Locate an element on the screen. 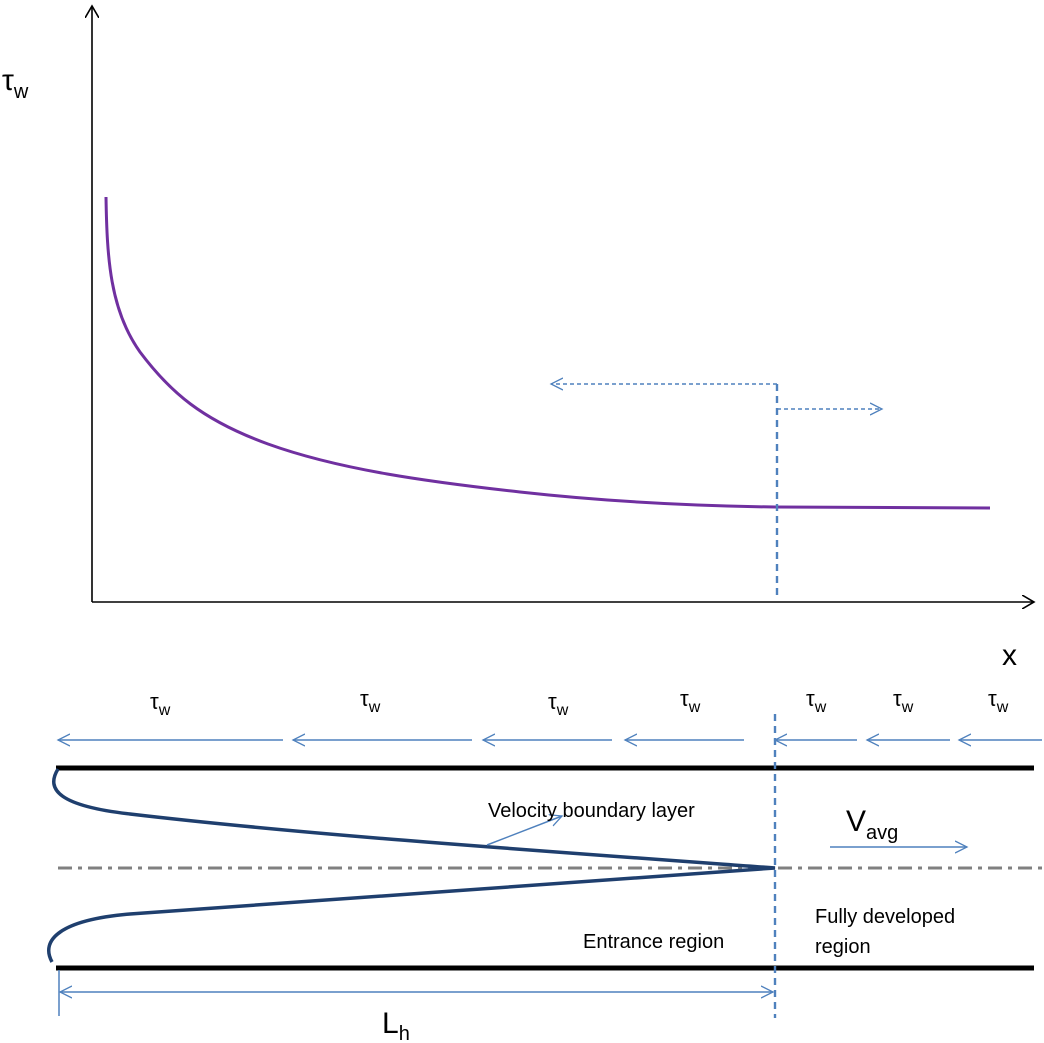  shear-label-1: τw is located at coordinates (160, 704).